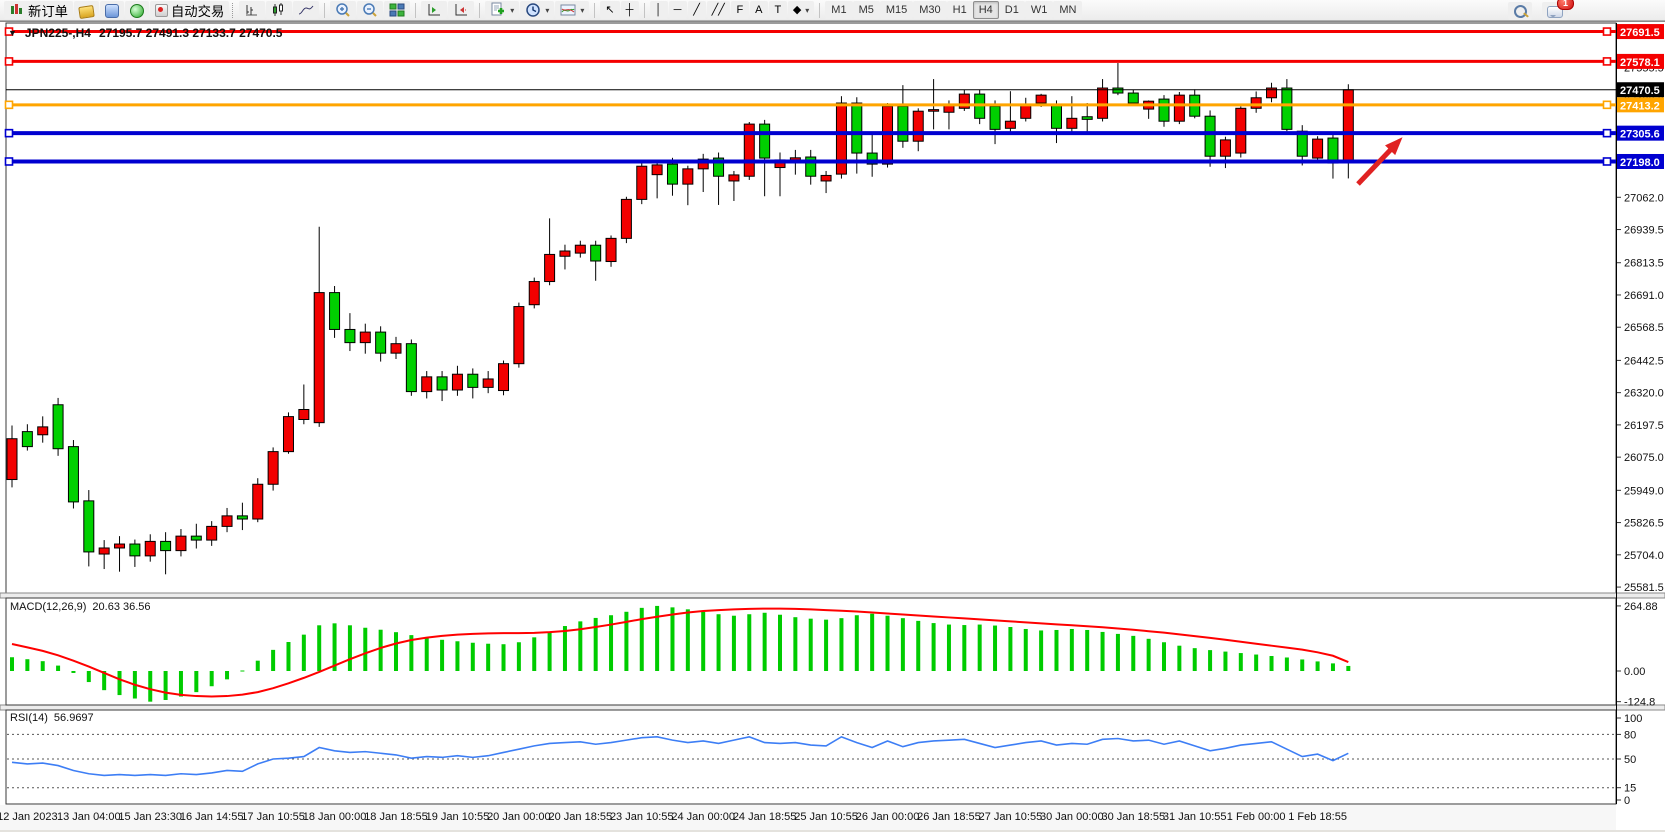  What do you see at coordinates (1375, 165) in the screenshot?
I see `arrow-annotation` at bounding box center [1375, 165].